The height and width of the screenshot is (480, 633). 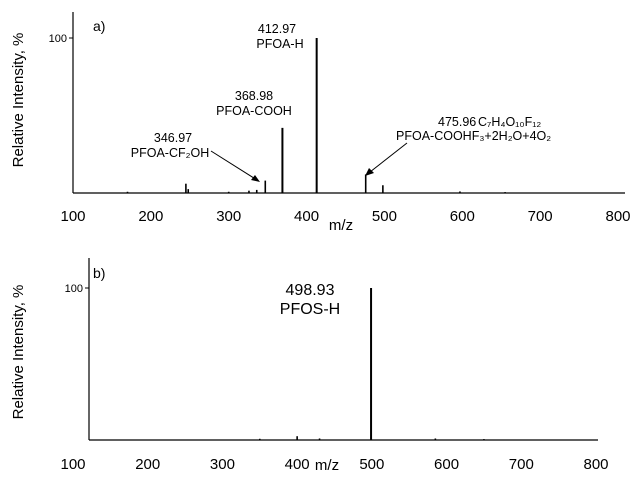 I want to click on panel-a-y-axis-label: Relative Intensity, %, so click(x=18, y=100).